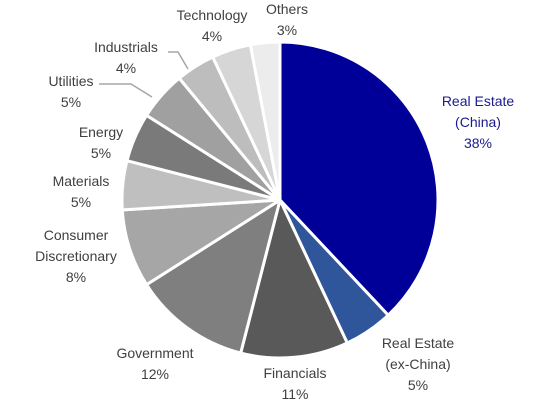  What do you see at coordinates (101, 142) in the screenshot?
I see `slice-label-energy: Energy 5%` at bounding box center [101, 142].